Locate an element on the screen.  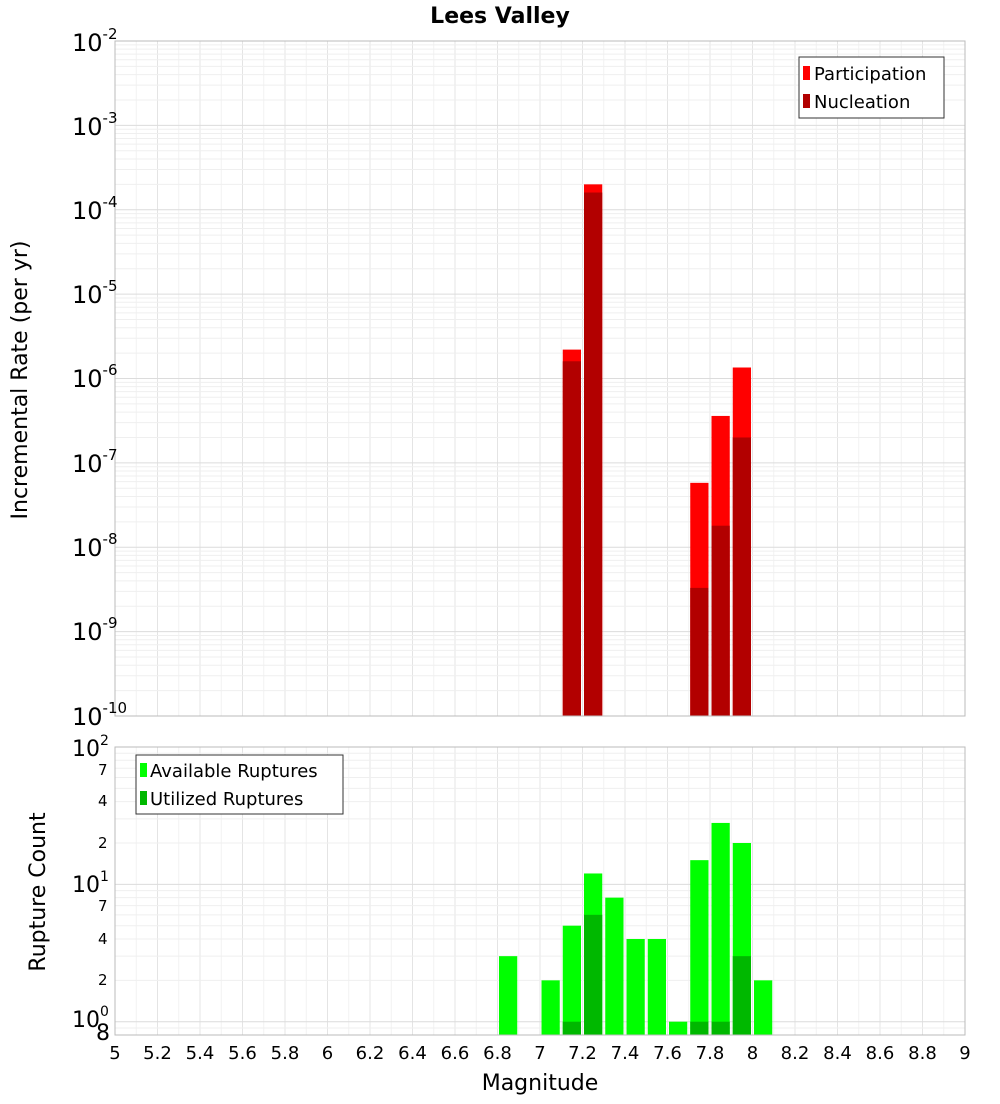
count-legend: Available Ruptures Utilized Ruptures is located at coordinates (239, 784).